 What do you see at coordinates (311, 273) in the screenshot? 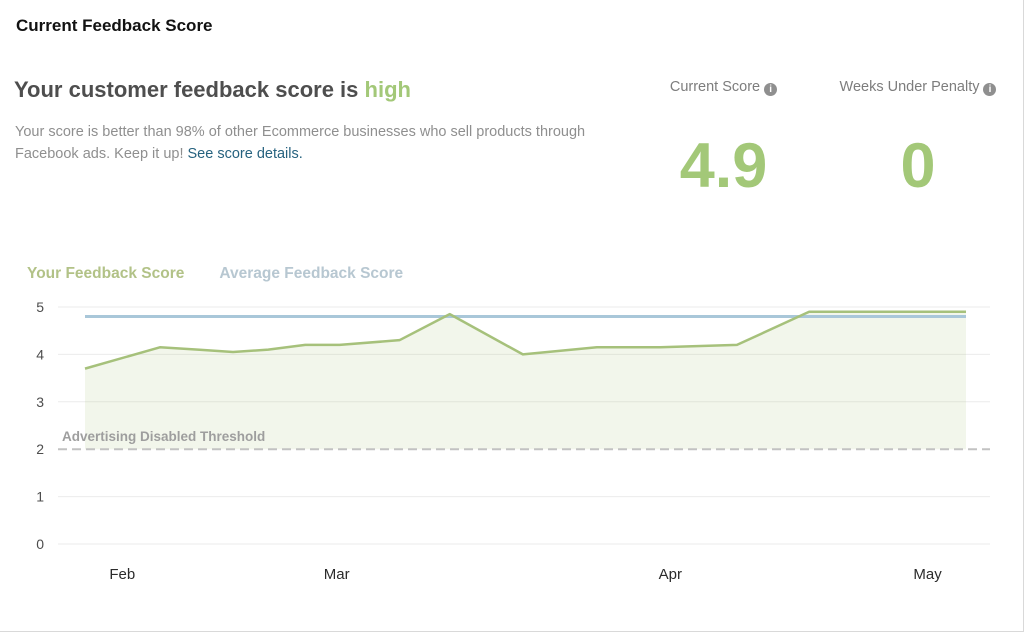
I see `tab-average-feedback-score: Average Feedback Score` at bounding box center [311, 273].